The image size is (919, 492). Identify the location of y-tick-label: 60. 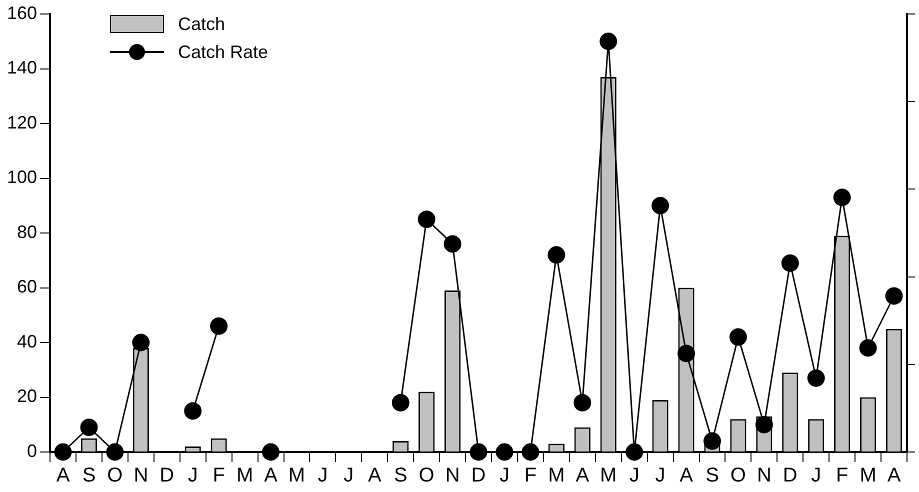
(27, 286).